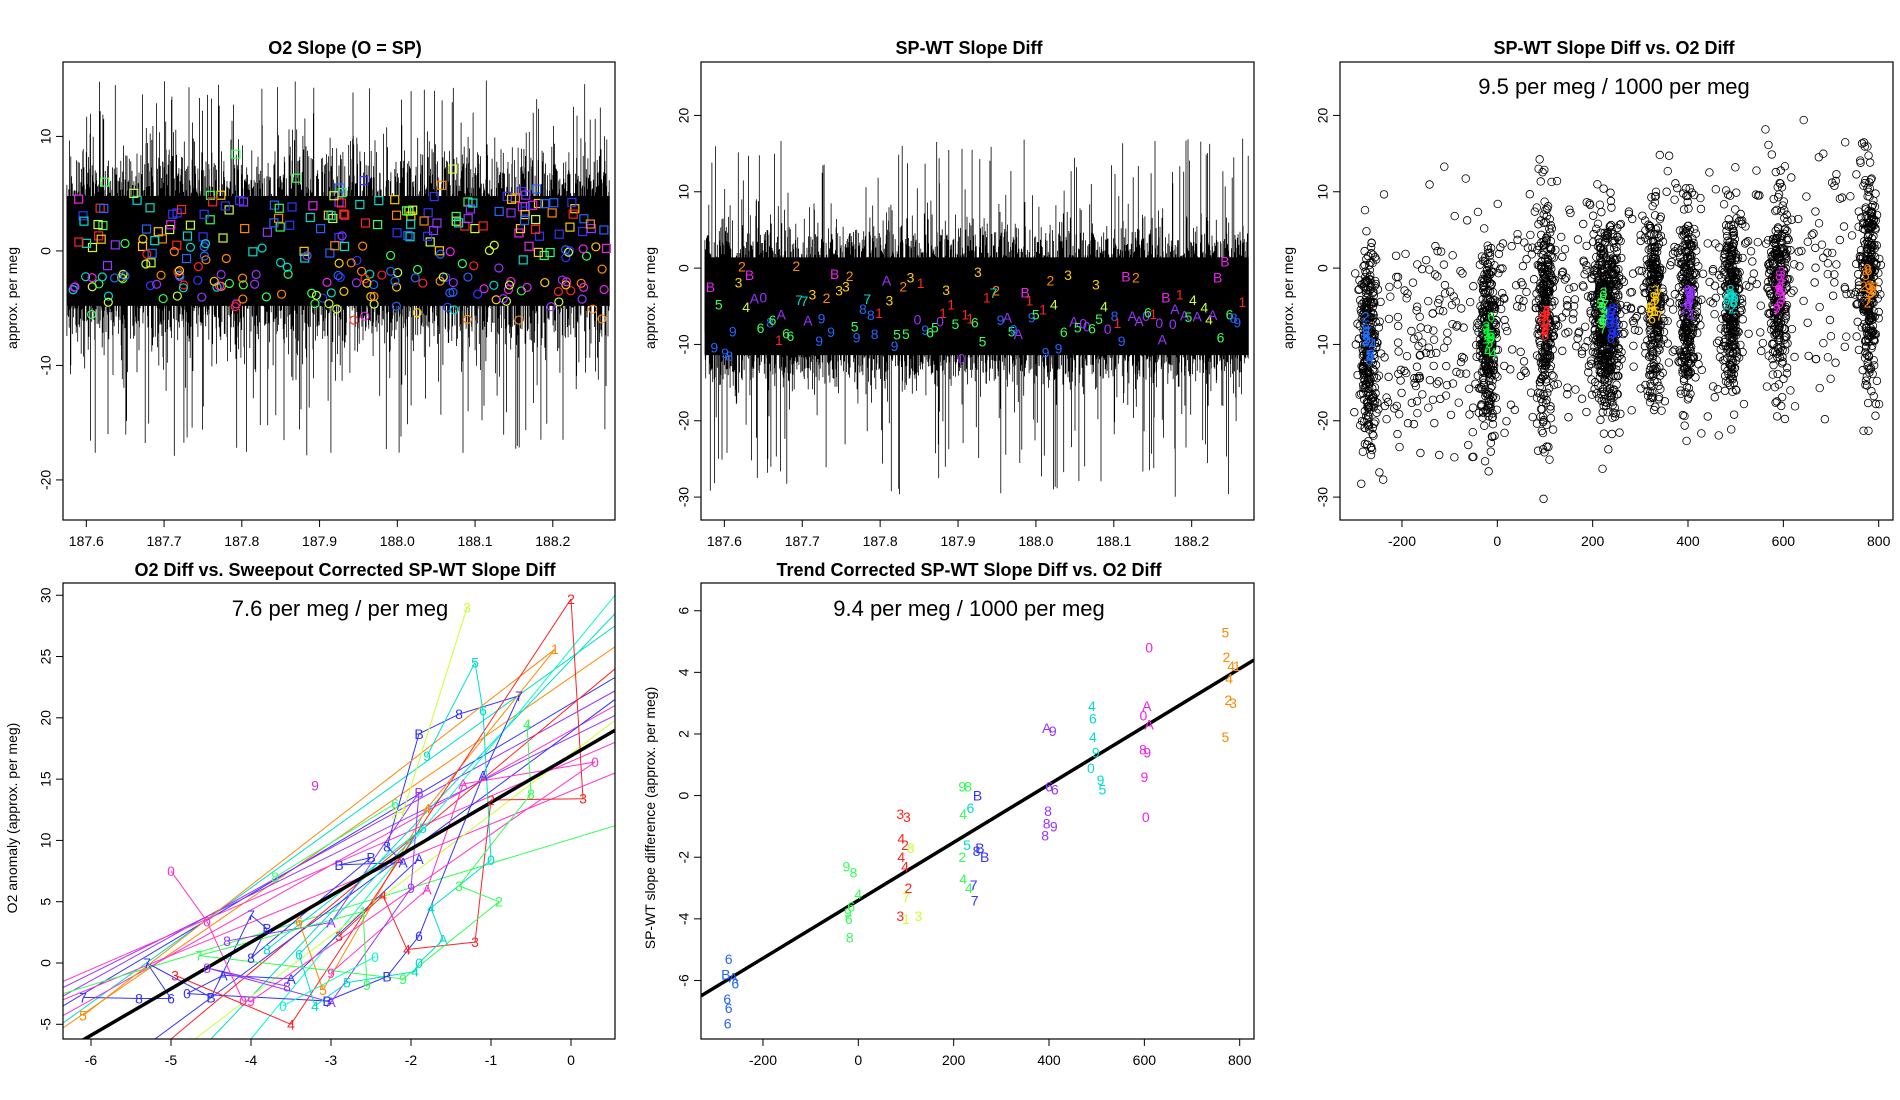 The image size is (1900, 1100). I want to click on cluster-label: 3, so click(1656, 290).